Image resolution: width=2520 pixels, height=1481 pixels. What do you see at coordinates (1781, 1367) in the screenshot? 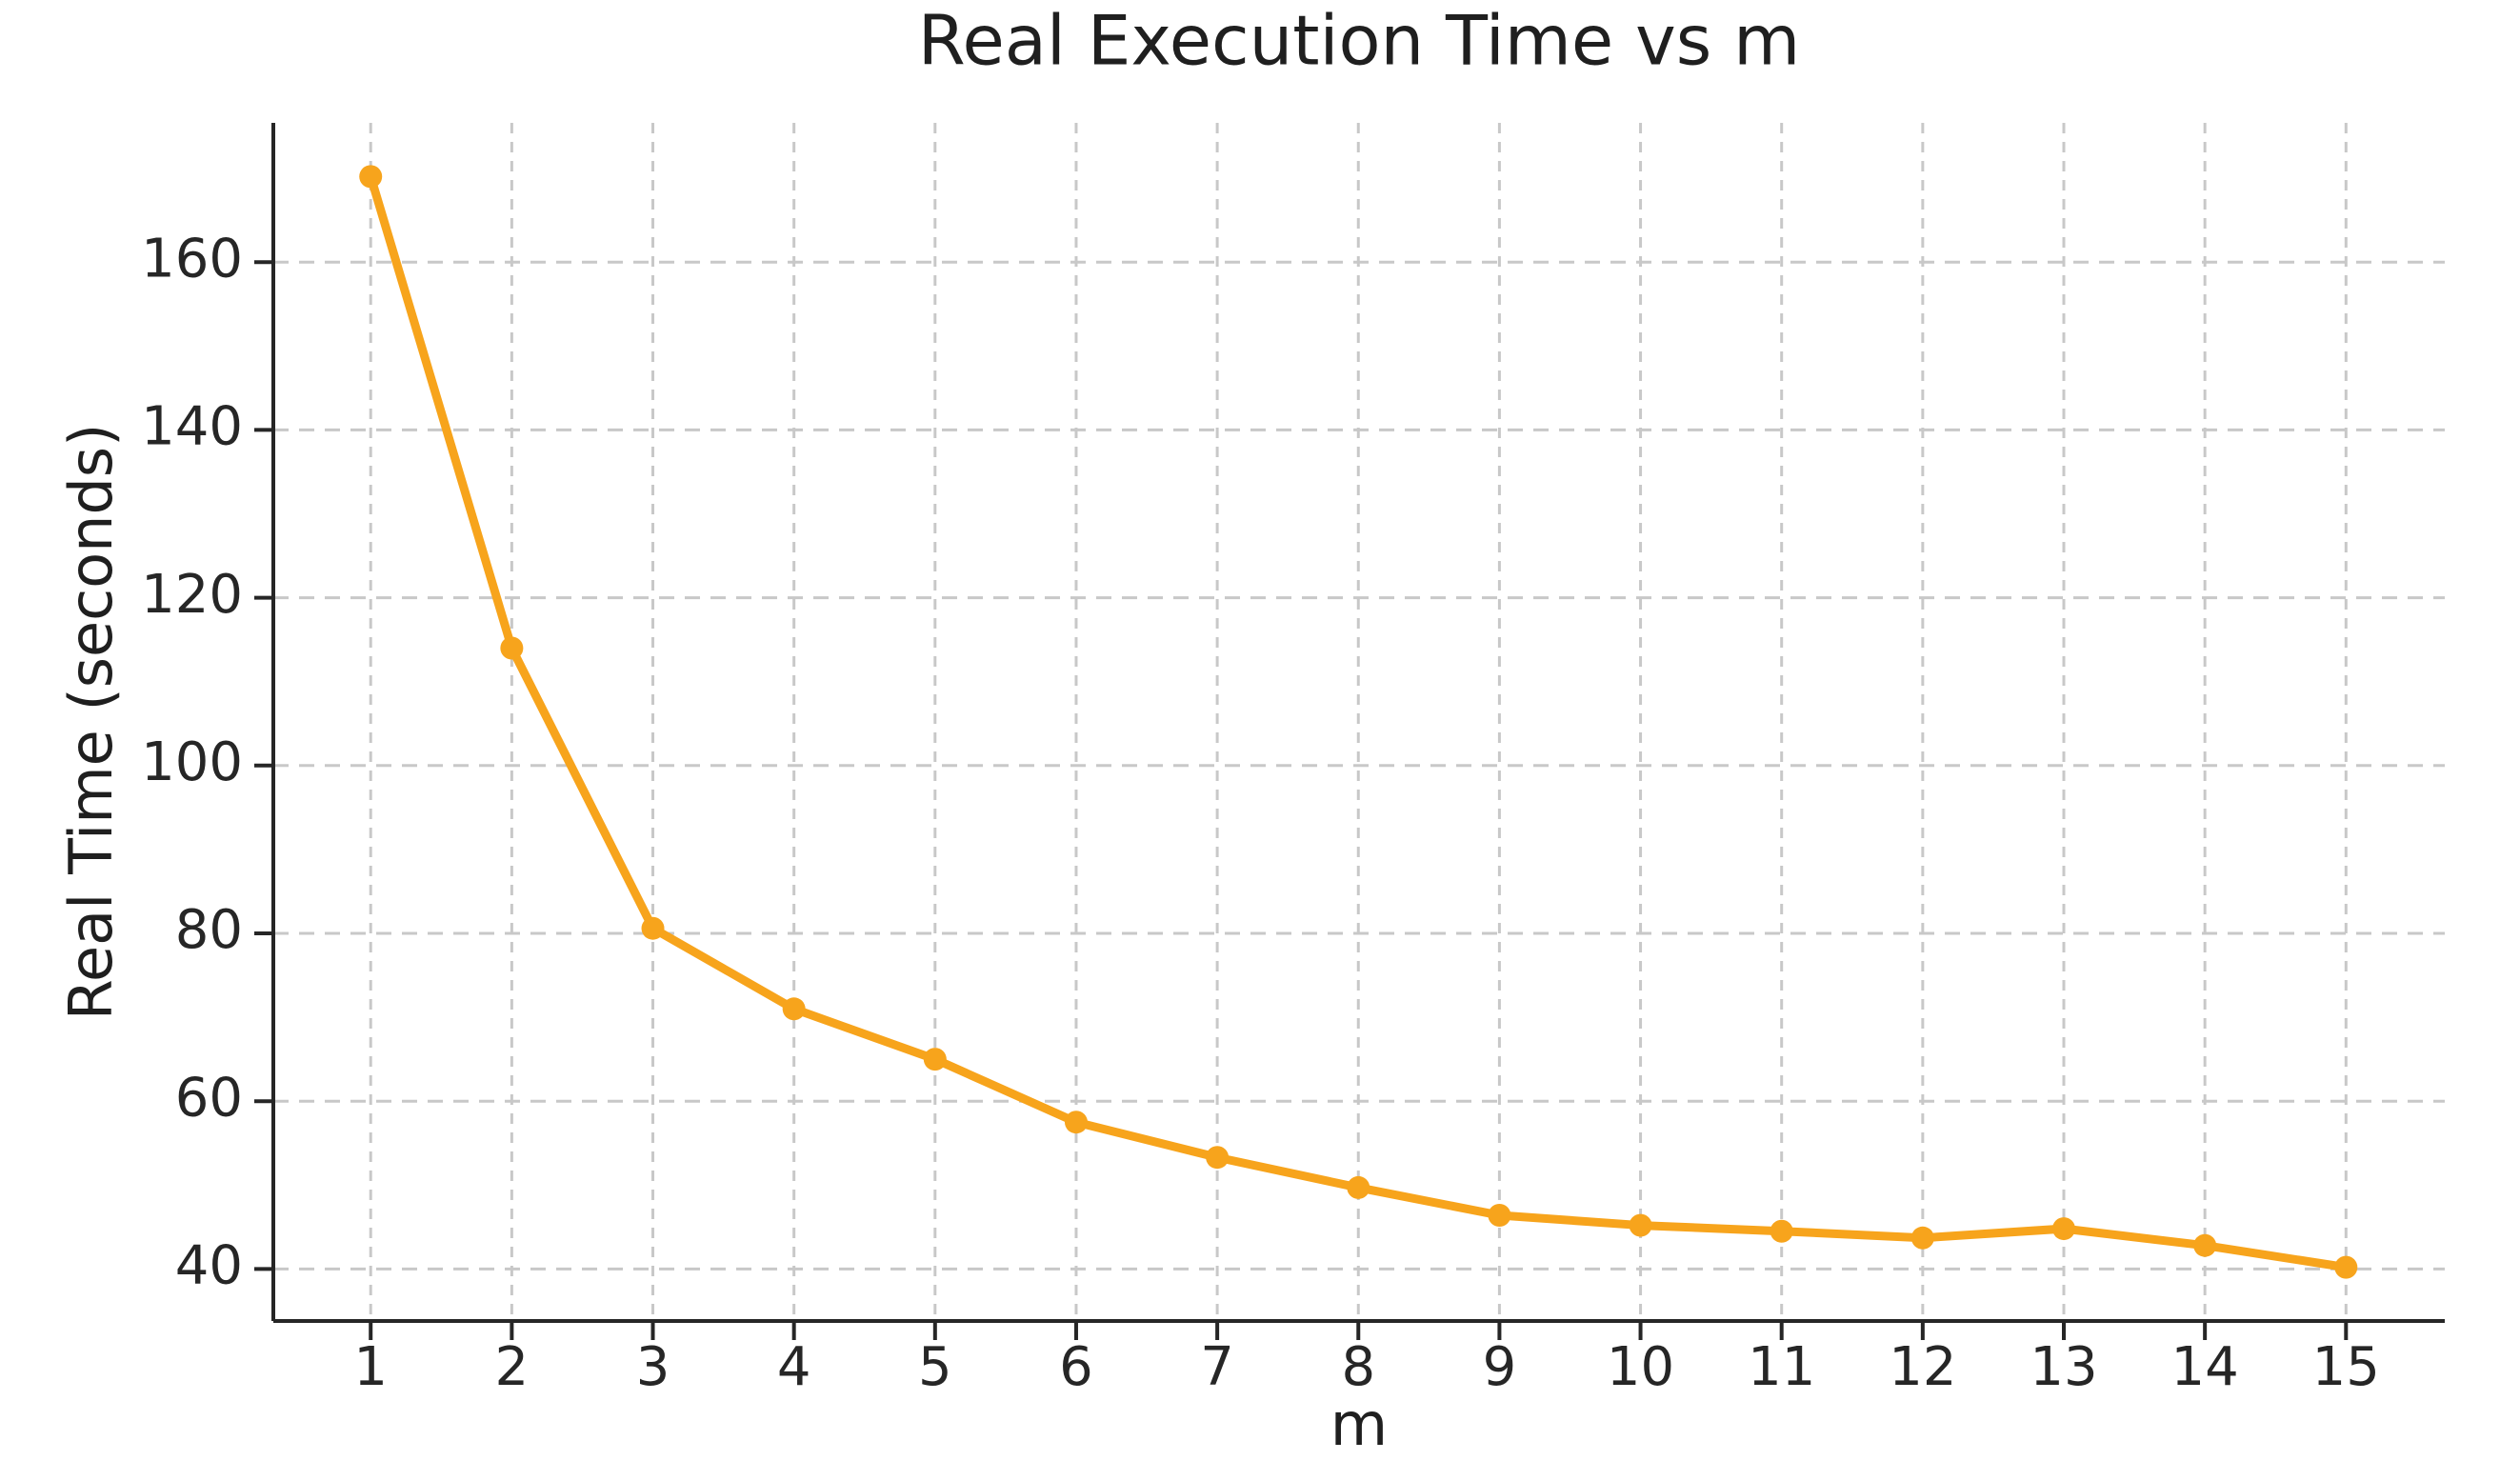
I see `x-tick-label-11: 11` at bounding box center [1781, 1367].